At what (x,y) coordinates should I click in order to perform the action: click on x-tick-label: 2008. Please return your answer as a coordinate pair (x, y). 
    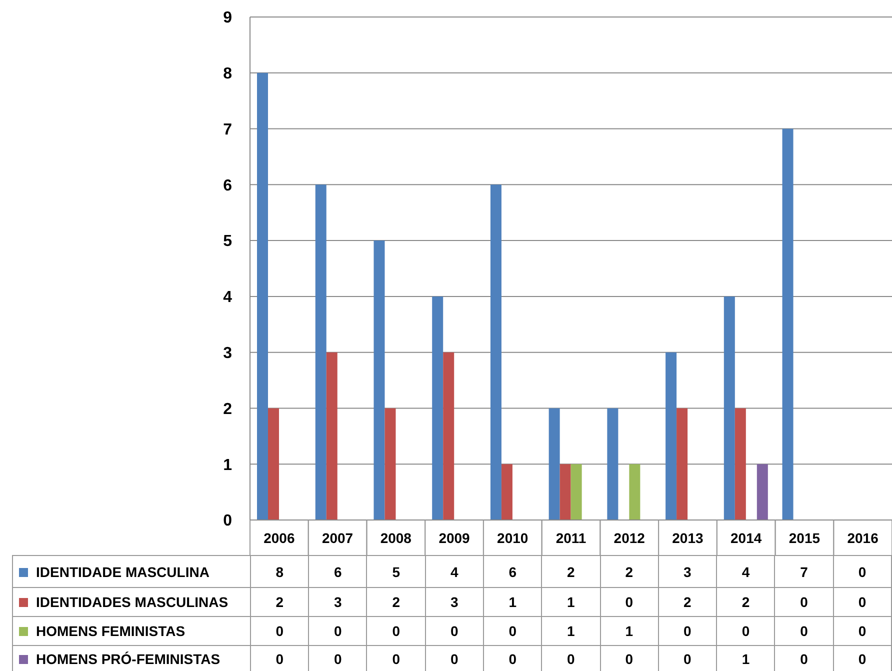
    Looking at the image, I should click on (396, 538).